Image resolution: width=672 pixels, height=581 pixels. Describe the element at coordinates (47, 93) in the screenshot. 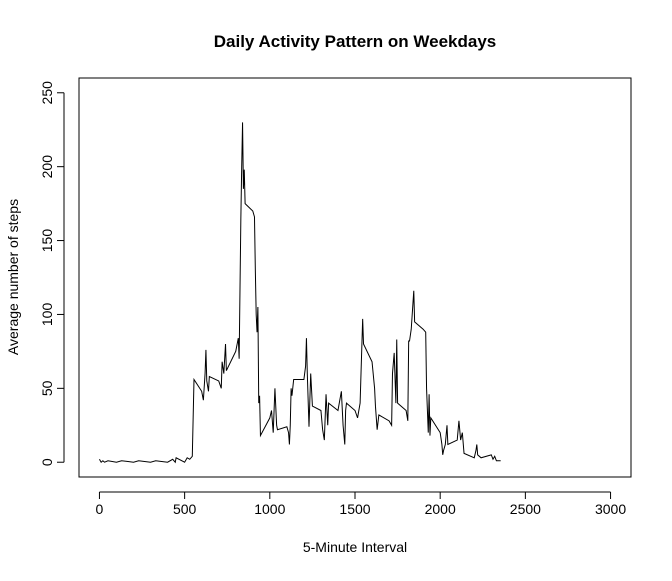

I see `y-tick-label: 250` at that location.